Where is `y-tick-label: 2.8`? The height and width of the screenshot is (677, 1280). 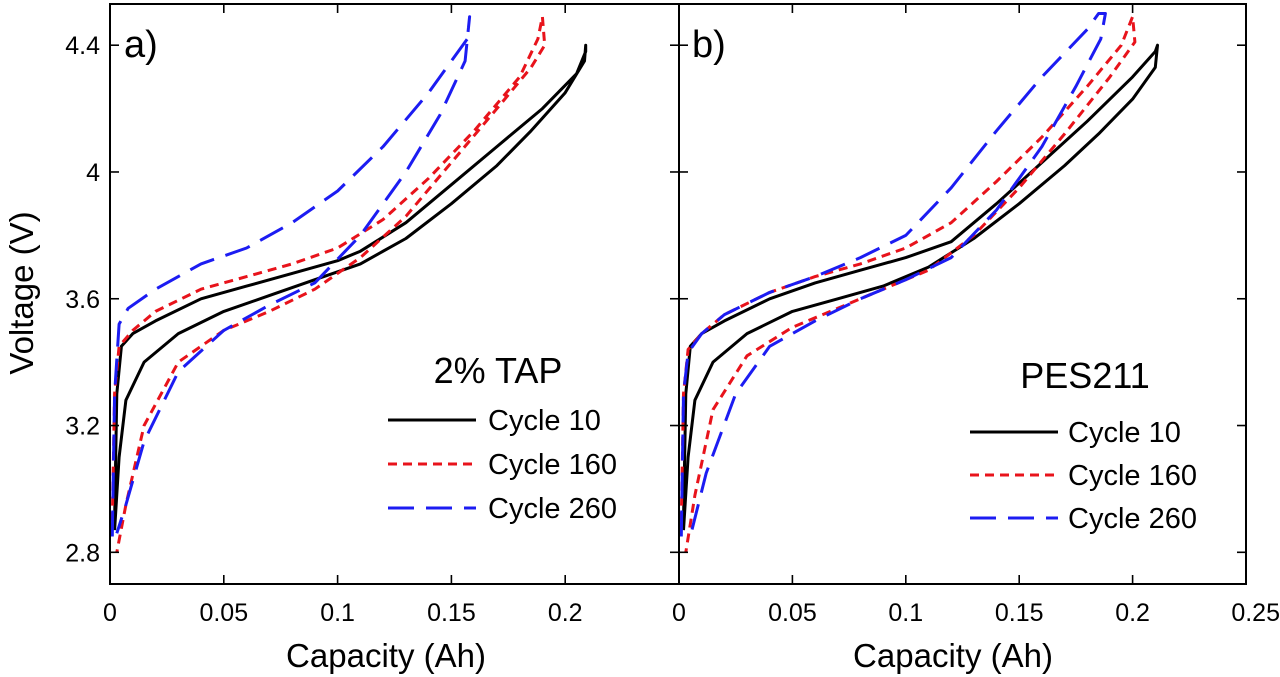 y-tick-label: 2.8 is located at coordinates (82, 553).